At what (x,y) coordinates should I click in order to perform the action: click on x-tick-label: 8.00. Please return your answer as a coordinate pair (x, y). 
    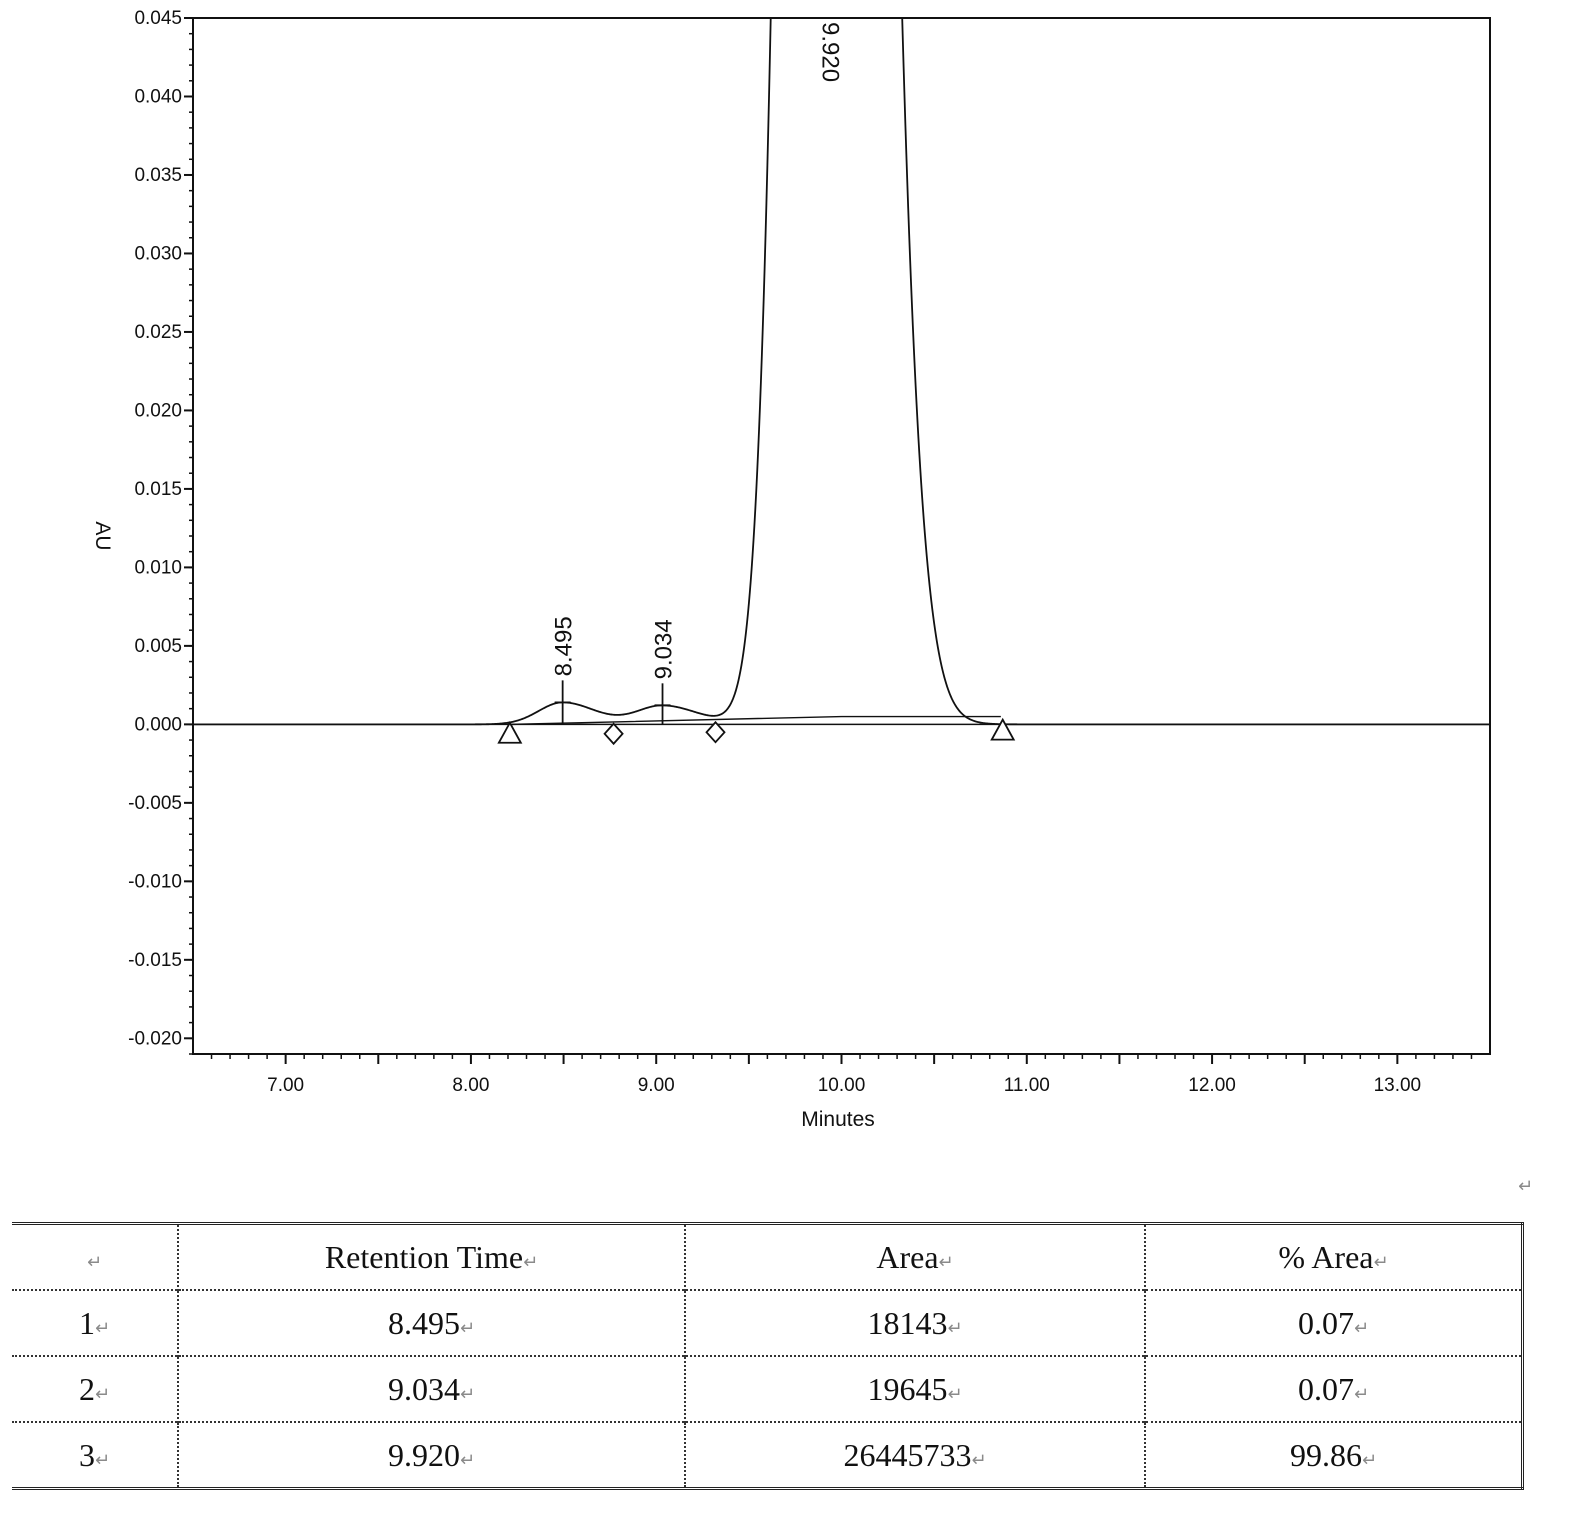
    Looking at the image, I should click on (470, 1085).